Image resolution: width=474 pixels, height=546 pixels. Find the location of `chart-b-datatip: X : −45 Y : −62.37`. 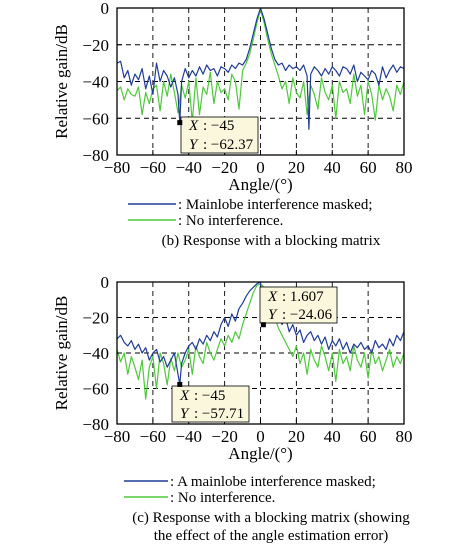

chart-b-datatip: X : −45 Y : −62.37 is located at coordinates (218, 135).